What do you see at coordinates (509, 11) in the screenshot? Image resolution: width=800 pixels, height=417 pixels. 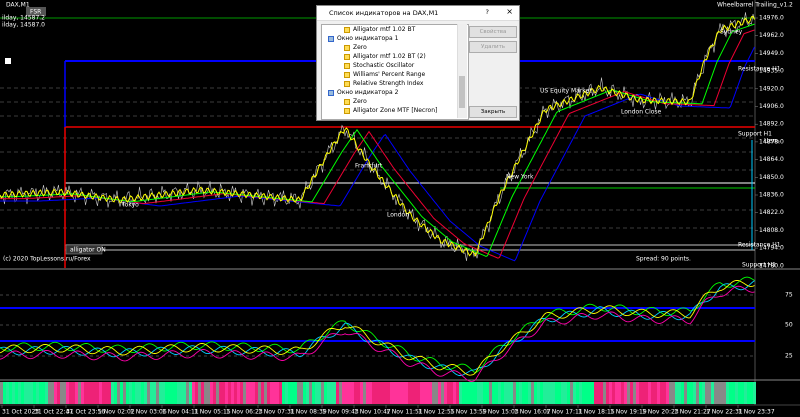 I see `close-x: ×` at bounding box center [509, 11].